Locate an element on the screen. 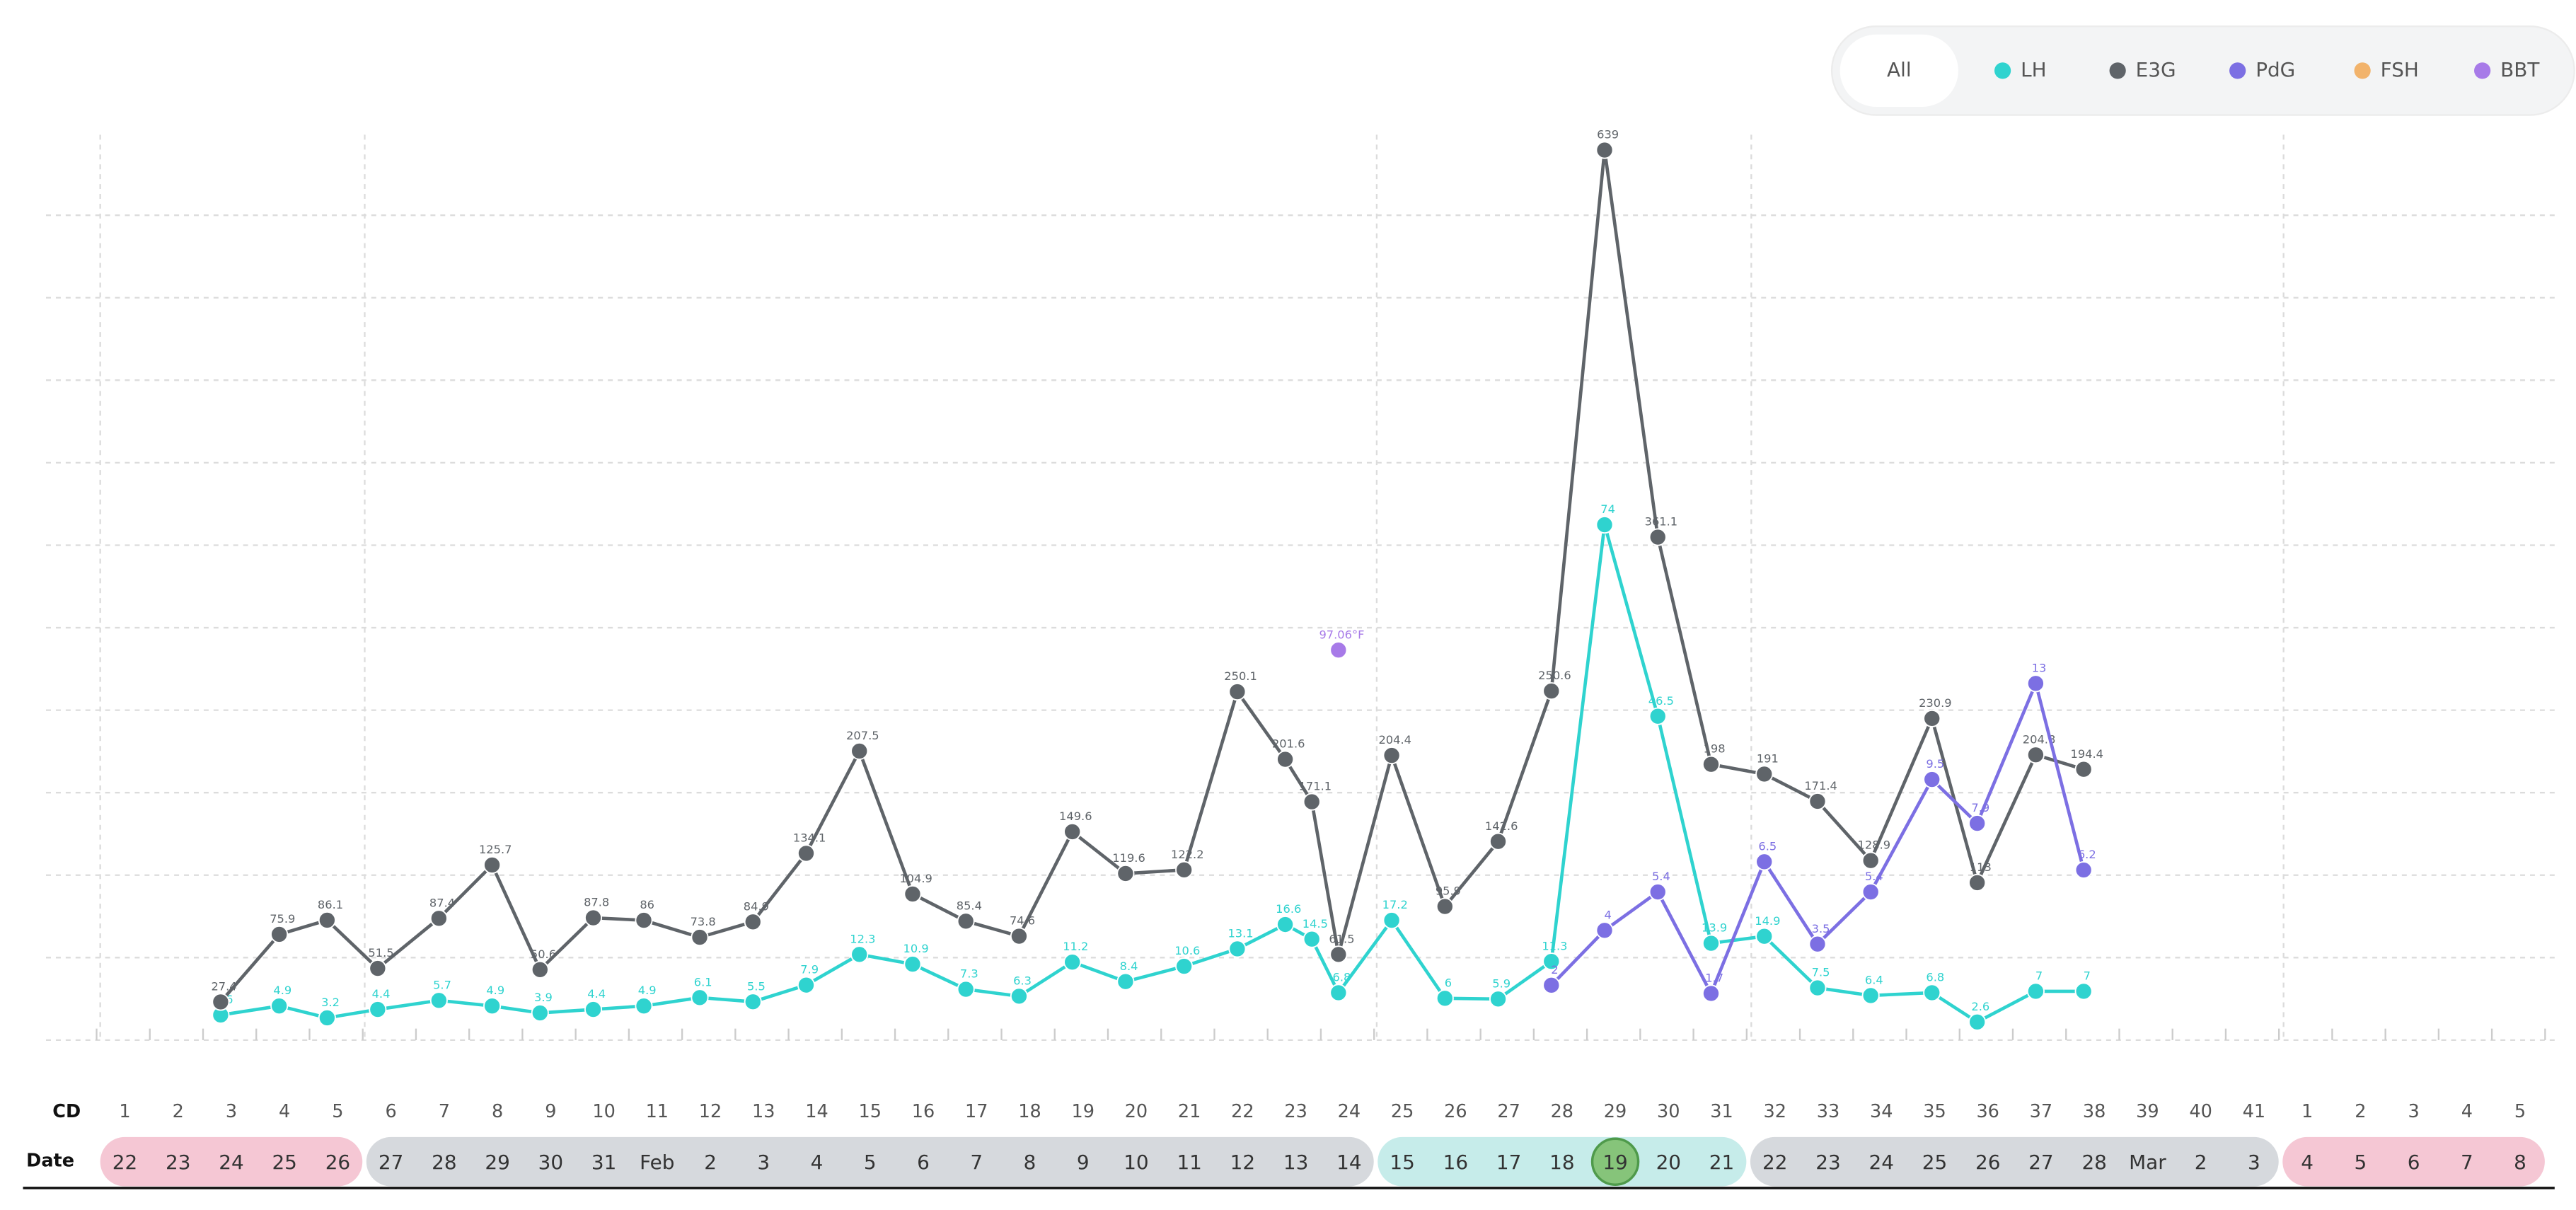 Image resolution: width=2576 pixels, height=1210 pixels. data-label: 74 is located at coordinates (1607, 509).